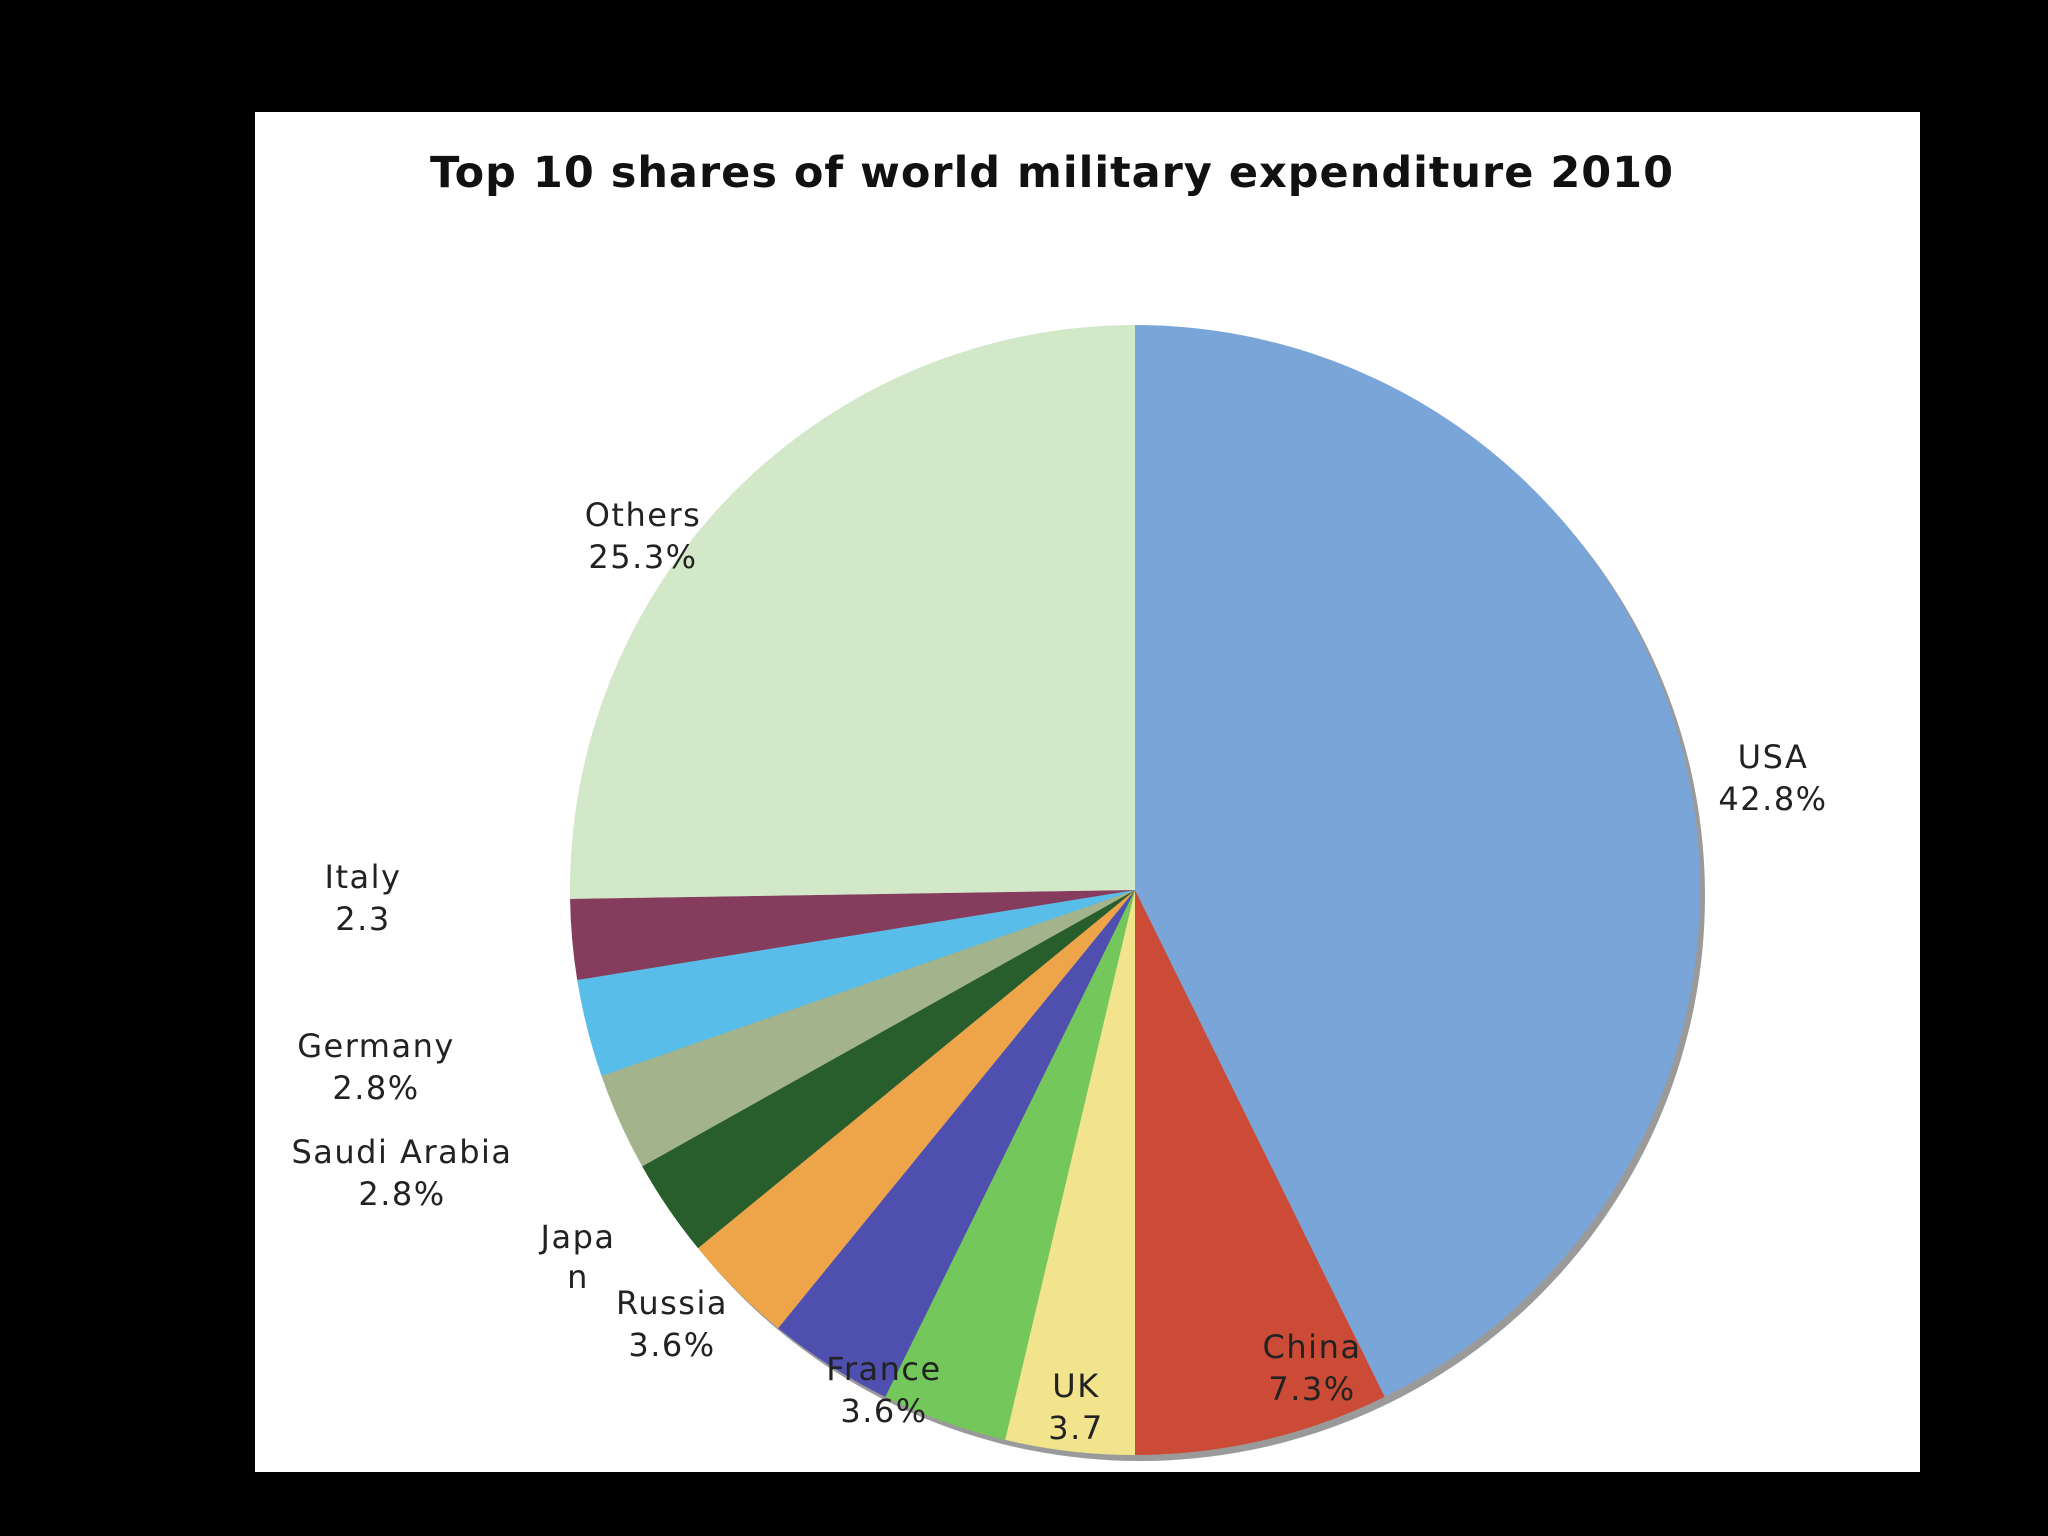 The image size is (2048, 1536). What do you see at coordinates (363, 898) in the screenshot?
I see `slice-label-italy: Italy 2.3` at bounding box center [363, 898].